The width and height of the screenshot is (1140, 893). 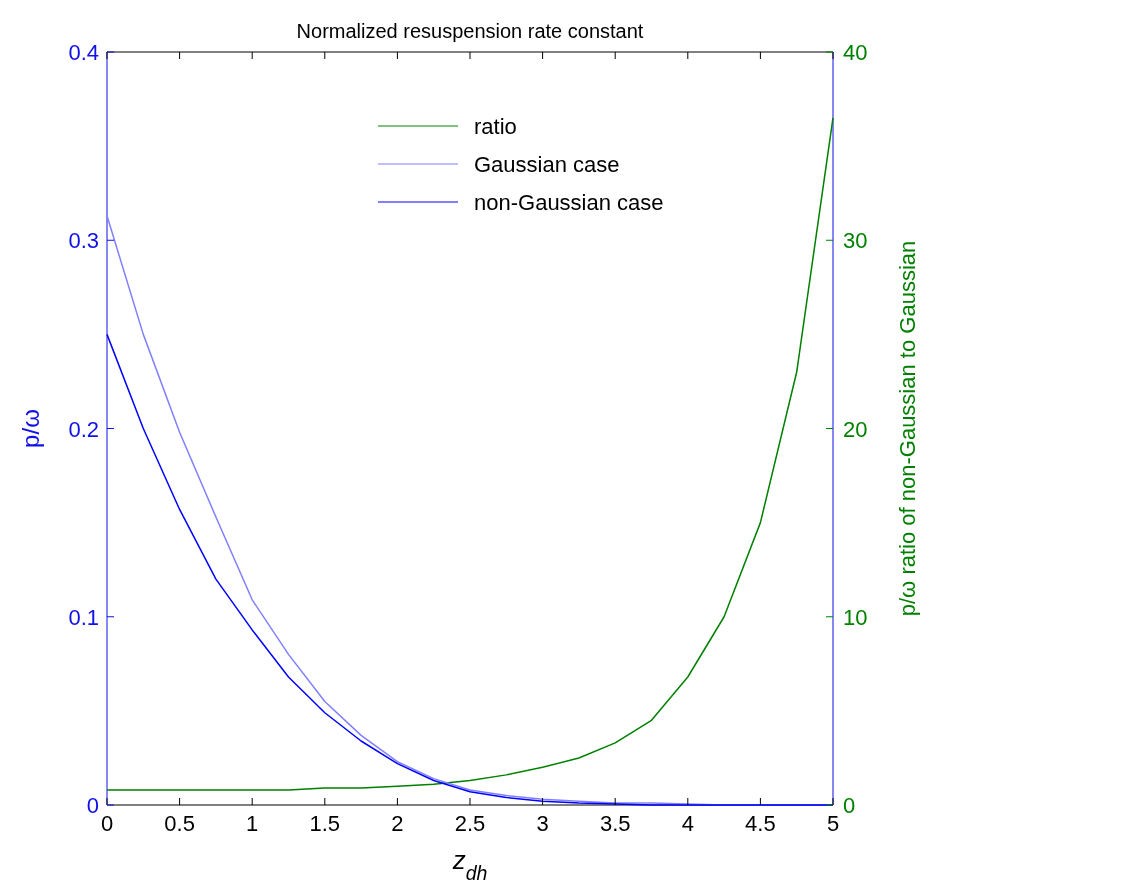 What do you see at coordinates (83, 617) in the screenshot?
I see `y-tick-label: 0.1` at bounding box center [83, 617].